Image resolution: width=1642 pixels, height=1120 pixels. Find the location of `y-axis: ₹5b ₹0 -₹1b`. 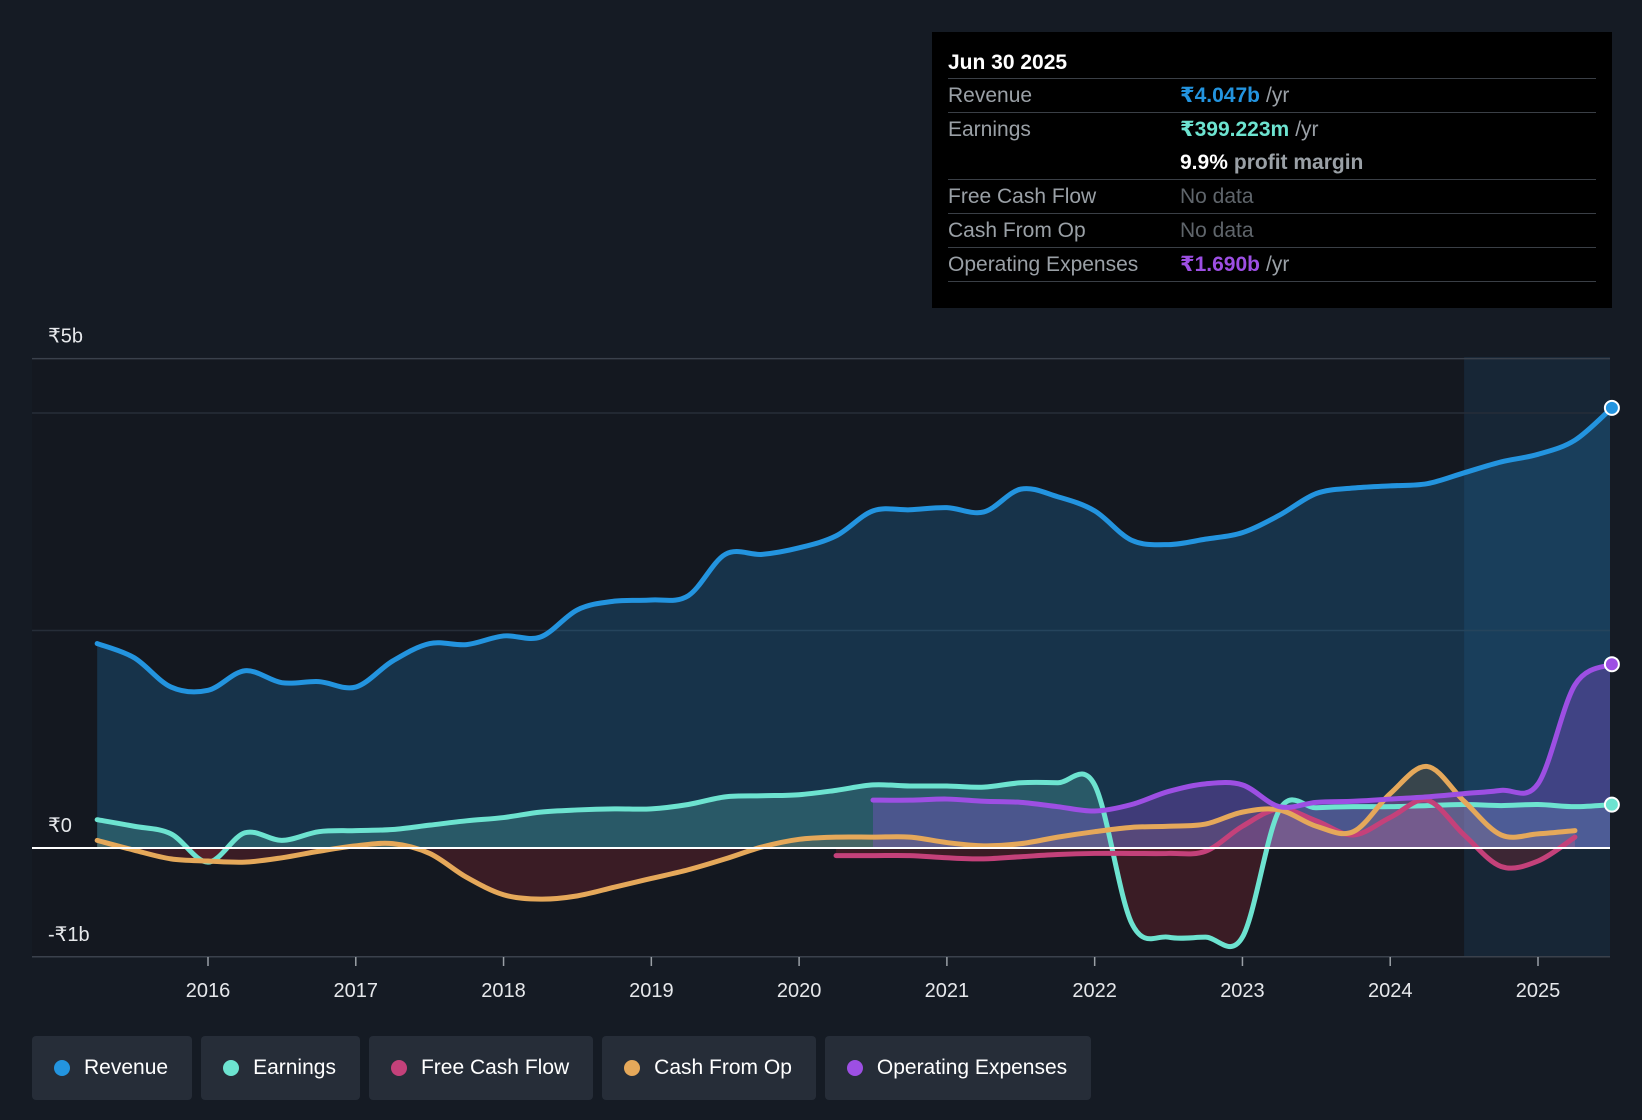

y-axis: ₹5b ₹0 -₹1b is located at coordinates (69, 636).